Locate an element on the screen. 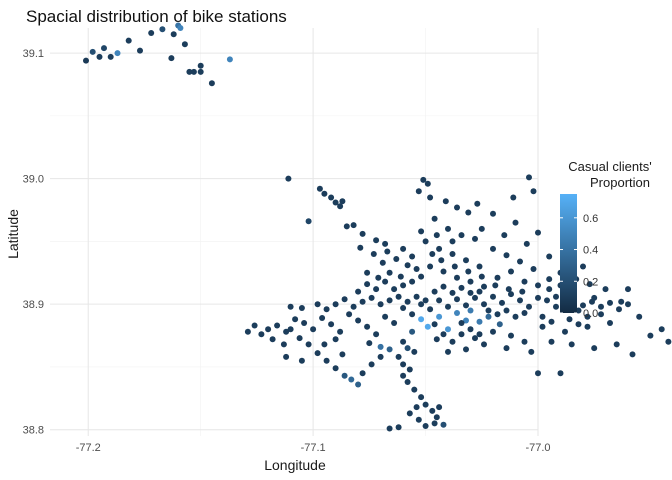 This screenshot has height=480, width=672. legend-tick-label: 0.0 is located at coordinates (590, 314).